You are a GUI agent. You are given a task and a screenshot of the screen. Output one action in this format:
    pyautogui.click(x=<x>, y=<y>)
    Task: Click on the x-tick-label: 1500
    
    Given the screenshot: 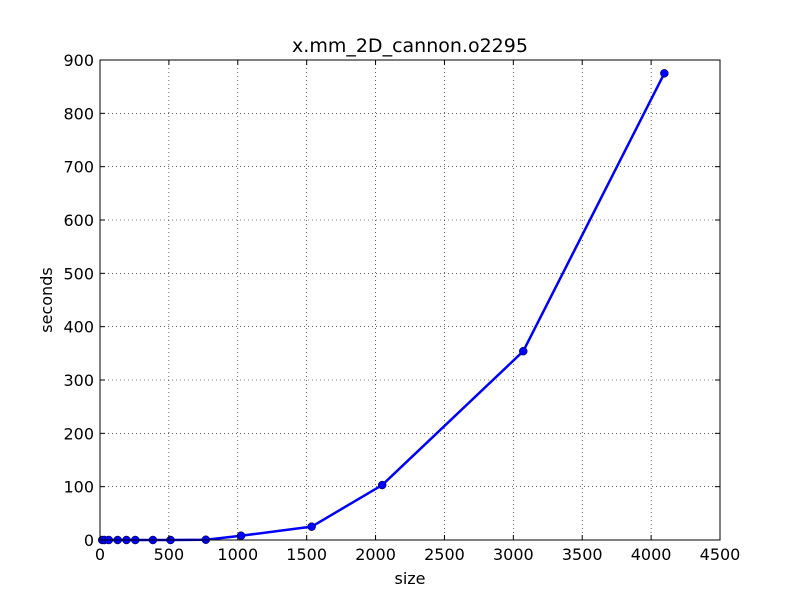 What is the action you would take?
    pyautogui.click(x=306, y=554)
    